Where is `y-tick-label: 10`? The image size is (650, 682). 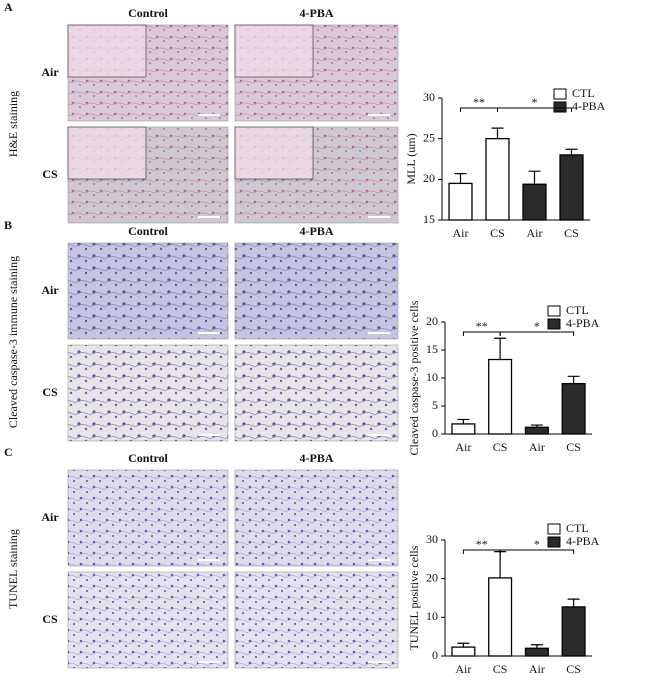 y-tick-label: 10 is located at coordinates (432, 616).